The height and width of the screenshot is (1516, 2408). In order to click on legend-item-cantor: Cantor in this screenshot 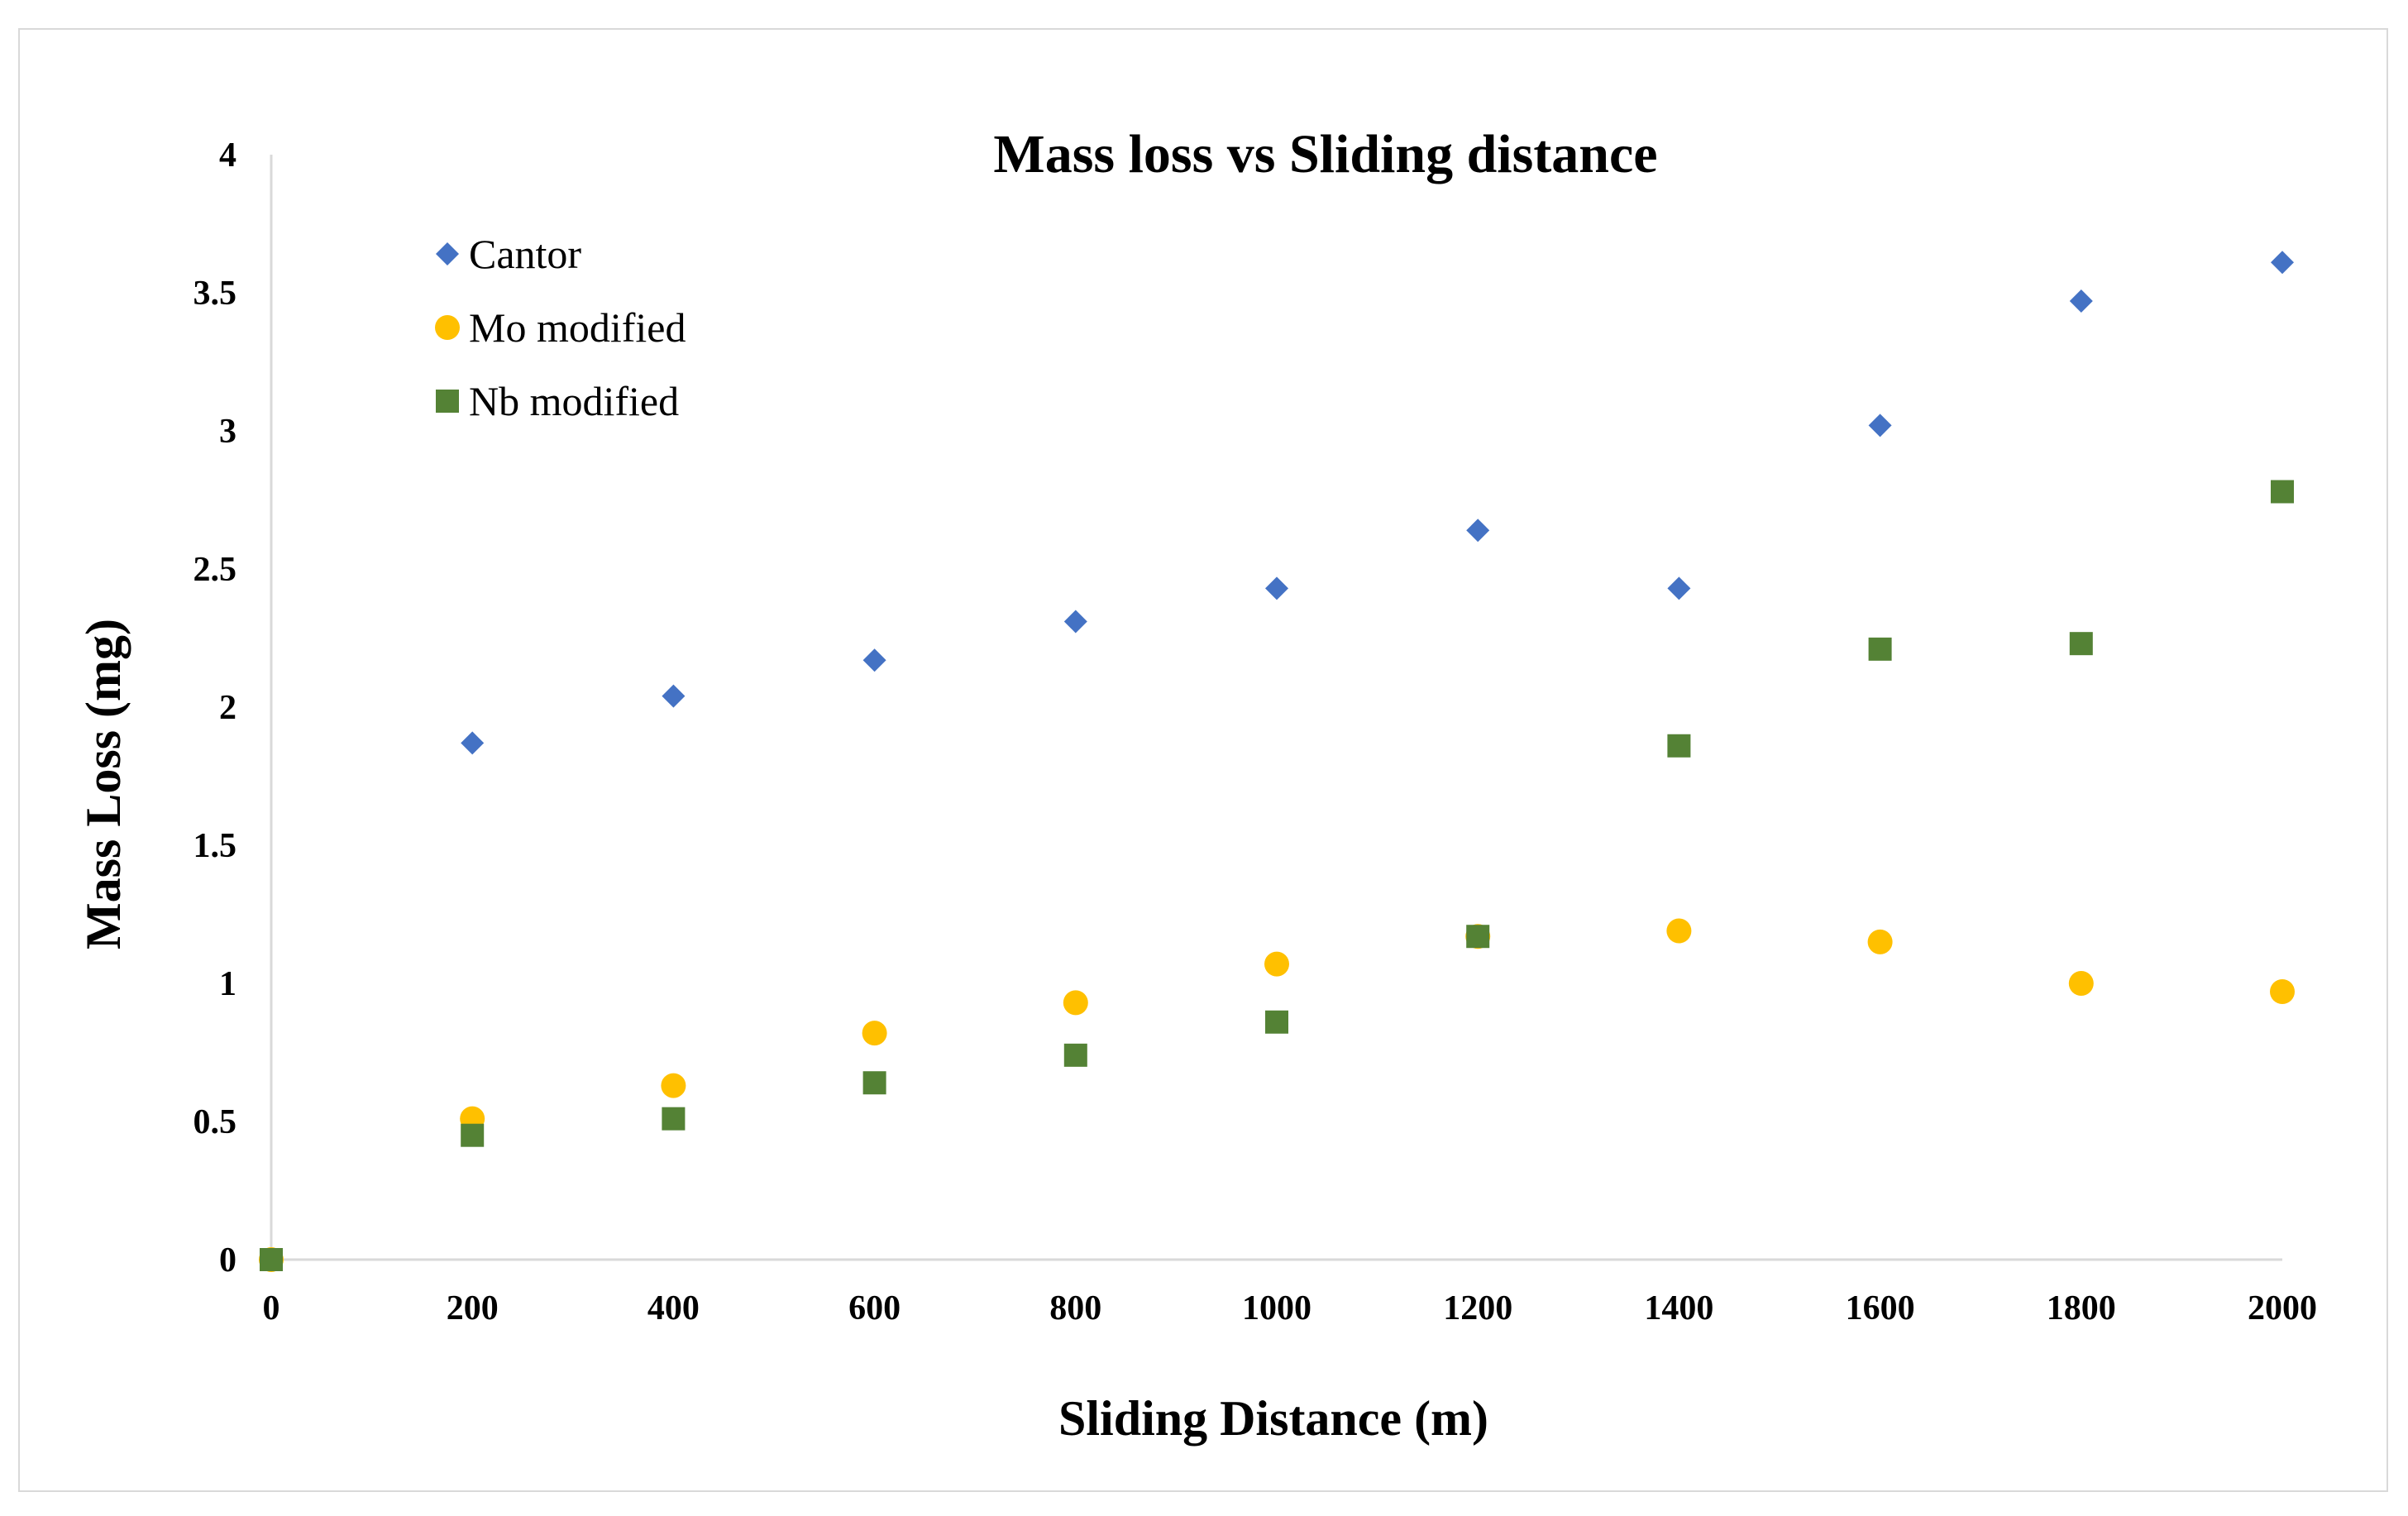, I will do `click(508, 254)`.